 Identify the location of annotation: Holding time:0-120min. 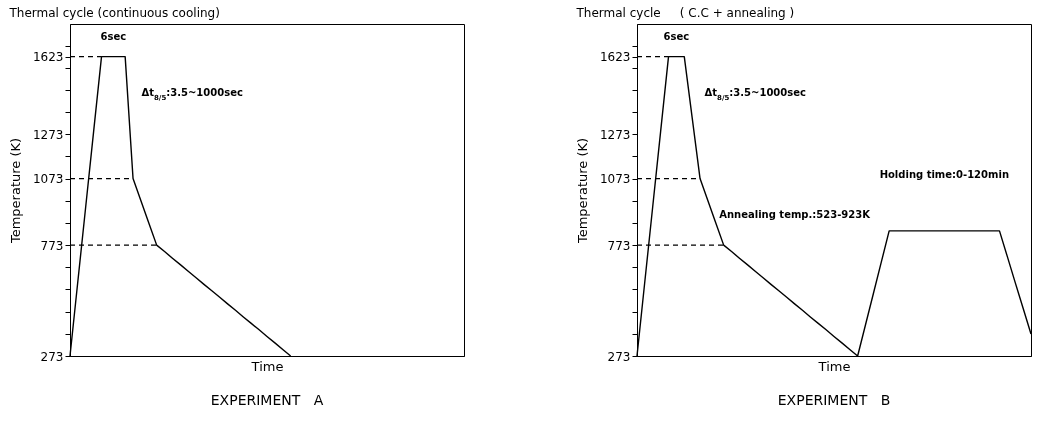
(944, 174).